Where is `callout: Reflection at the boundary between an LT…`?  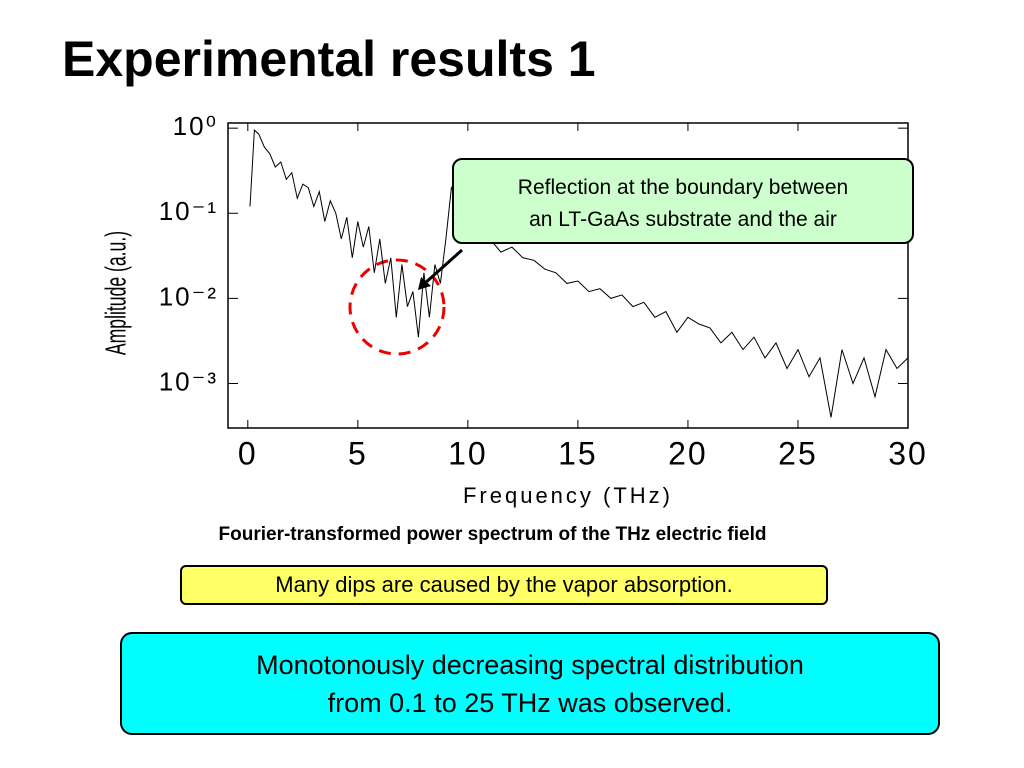
callout: Reflection at the boundary between an LT… is located at coordinates (683, 201).